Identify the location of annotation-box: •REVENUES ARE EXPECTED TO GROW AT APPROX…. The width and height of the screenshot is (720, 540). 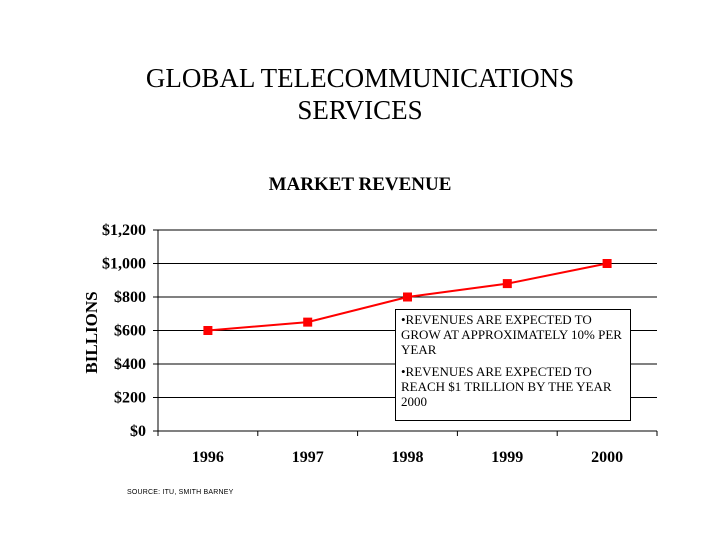
(513, 365).